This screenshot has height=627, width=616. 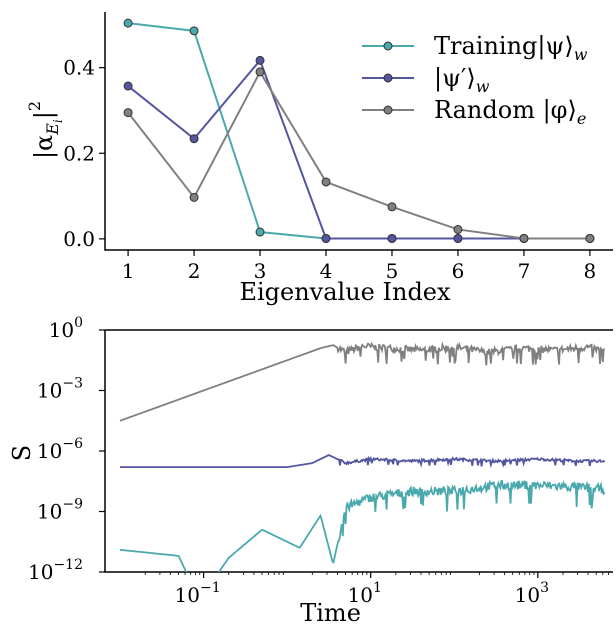 I want to click on bottom-ytick-label: 10⁻⁶, so click(x=60, y=449).